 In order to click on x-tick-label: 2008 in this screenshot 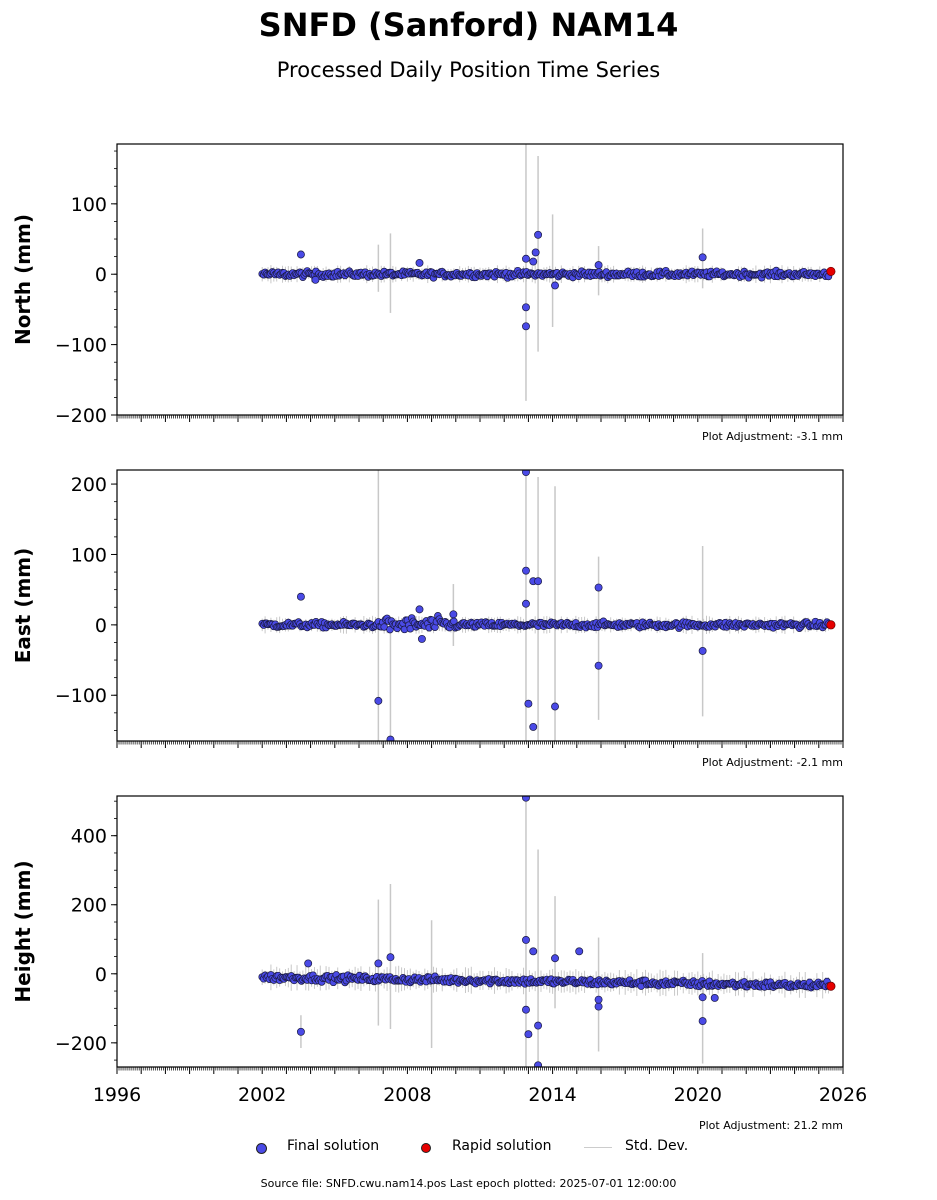, I will do `click(407, 1095)`.